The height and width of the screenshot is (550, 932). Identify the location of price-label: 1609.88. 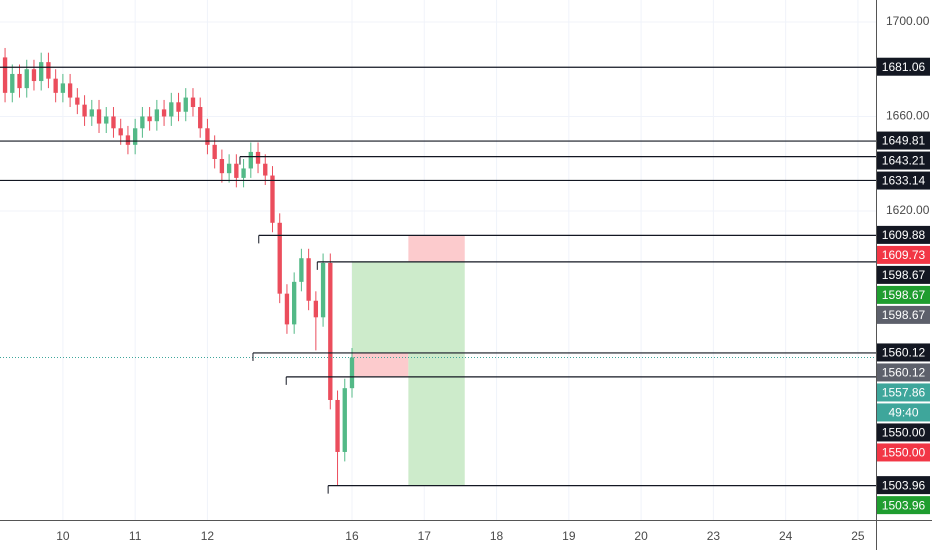
(904, 235).